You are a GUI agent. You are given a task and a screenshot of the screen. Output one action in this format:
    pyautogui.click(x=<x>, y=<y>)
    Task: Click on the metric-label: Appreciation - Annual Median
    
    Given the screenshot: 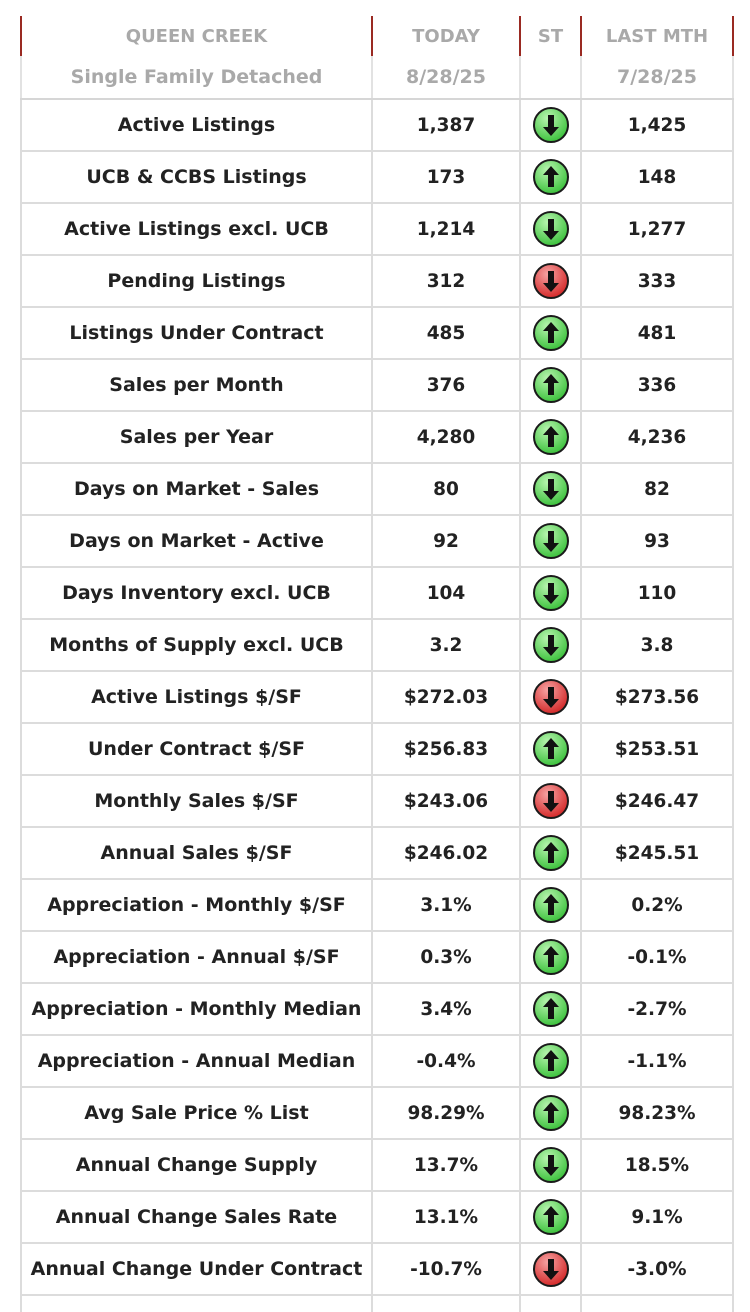 What is the action you would take?
    pyautogui.click(x=196, y=1061)
    